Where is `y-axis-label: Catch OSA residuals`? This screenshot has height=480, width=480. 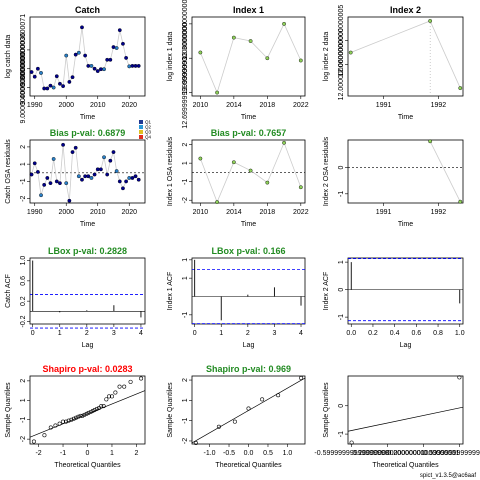 y-axis-label: Catch OSA residuals is located at coordinates (8, 171).